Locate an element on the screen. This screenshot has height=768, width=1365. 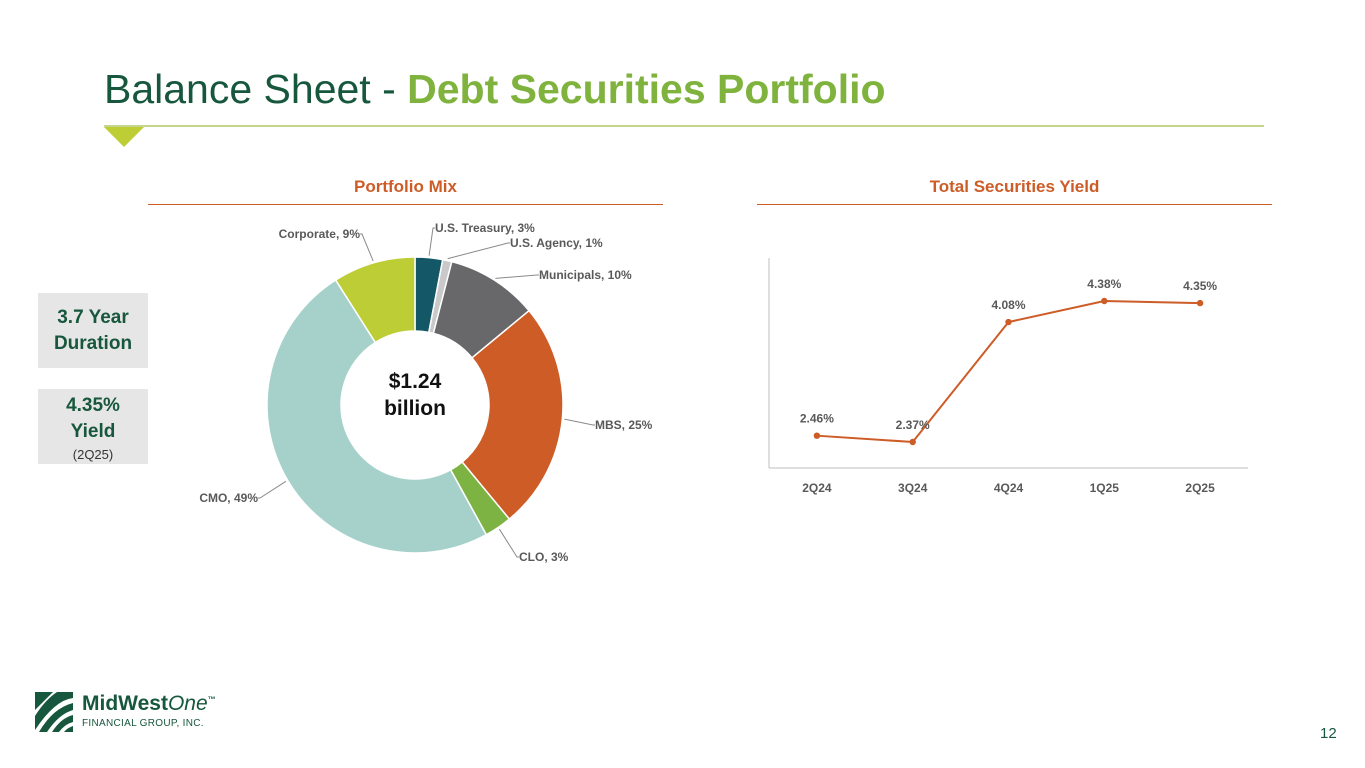
donut-leader-municipals is located at coordinates (517, 276).